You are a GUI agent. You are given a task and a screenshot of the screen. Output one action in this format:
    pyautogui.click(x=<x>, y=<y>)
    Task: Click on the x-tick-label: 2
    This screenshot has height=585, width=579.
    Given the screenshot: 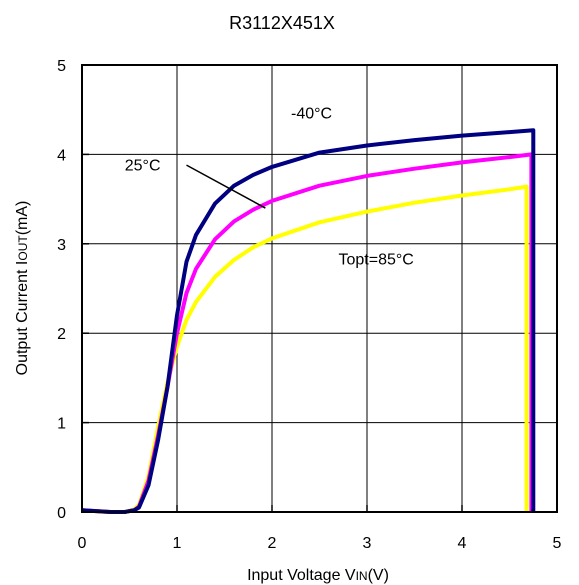 What is the action you would take?
    pyautogui.click(x=272, y=543)
    